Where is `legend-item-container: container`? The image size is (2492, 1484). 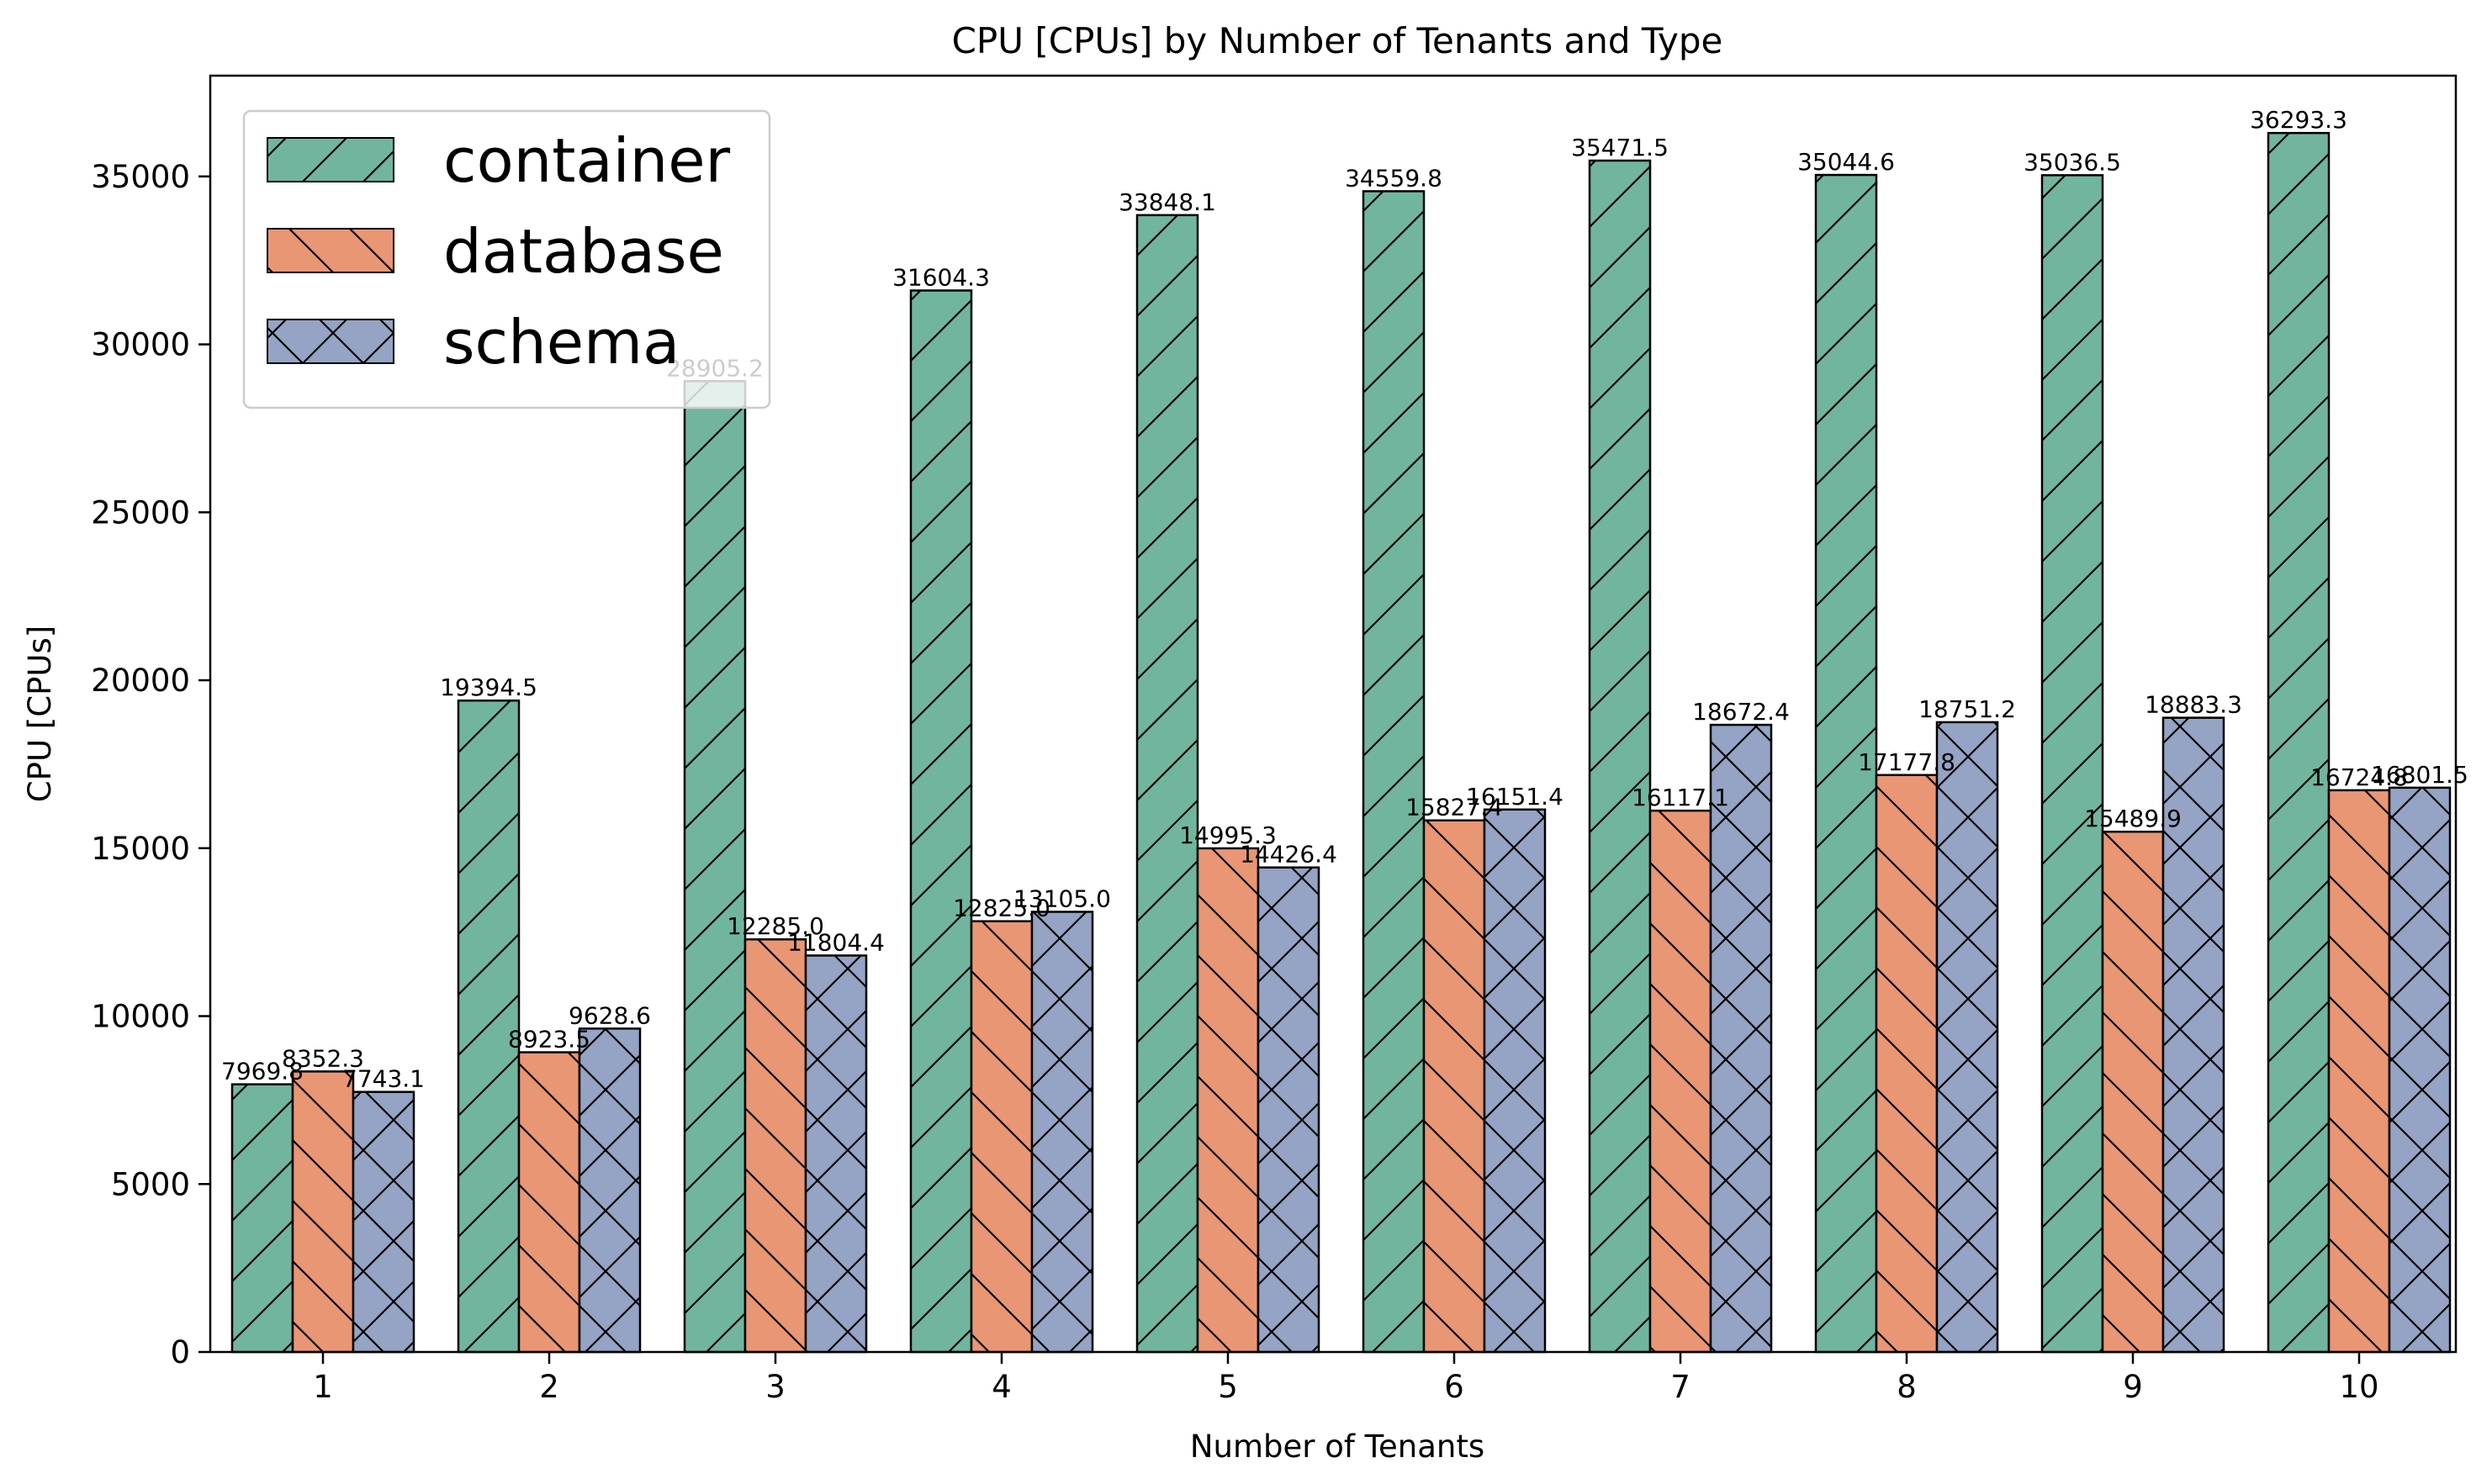 legend-item-container: container is located at coordinates (499, 160).